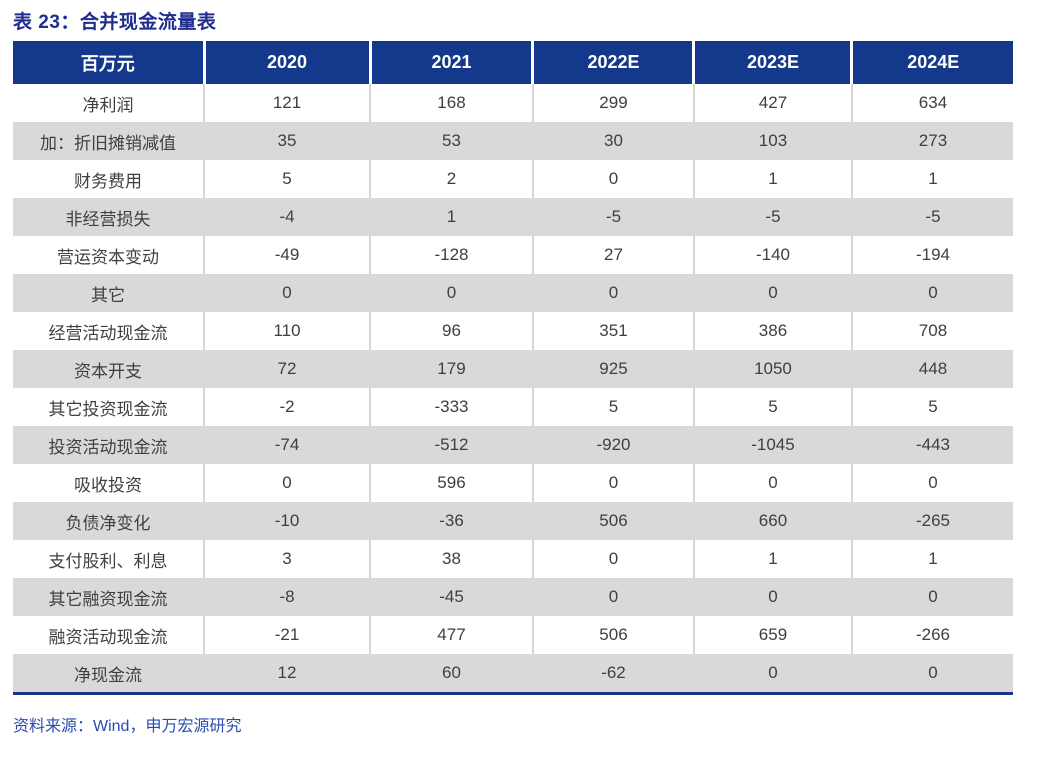  What do you see at coordinates (931, 62) in the screenshot?
I see `header-cell: 2024E` at bounding box center [931, 62].